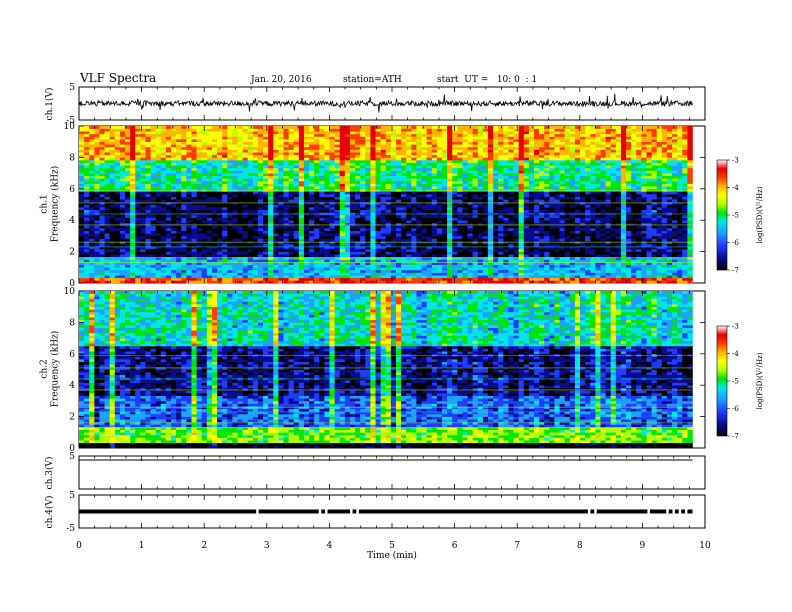 The height and width of the screenshot is (612, 792). I want to click on ch1-waveform-ytick-label: -5, so click(70, 121).